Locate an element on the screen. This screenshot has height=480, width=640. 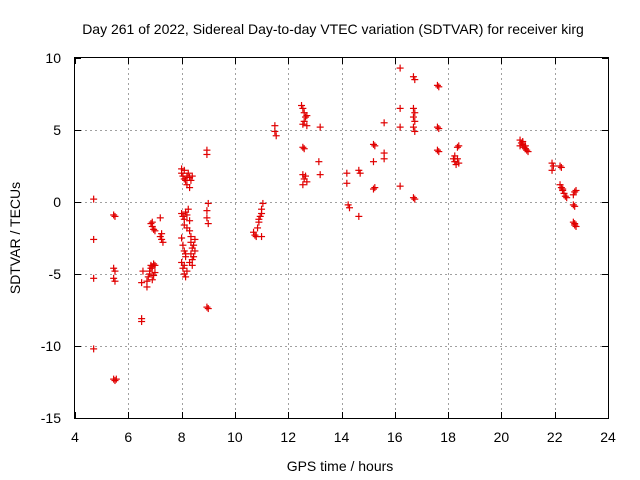
y-tick-label: 0 is located at coordinates (57, 202).